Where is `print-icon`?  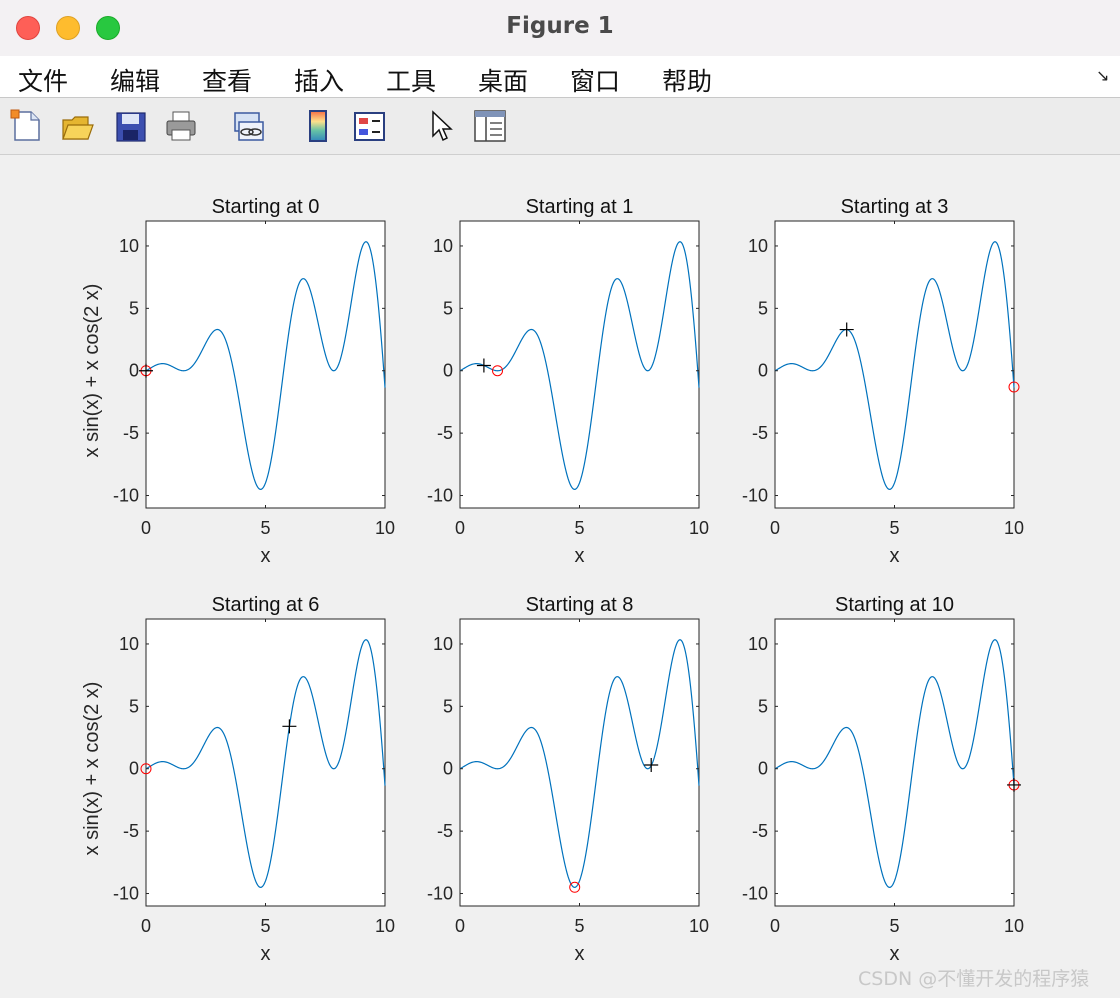
print-icon is located at coordinates (181, 126).